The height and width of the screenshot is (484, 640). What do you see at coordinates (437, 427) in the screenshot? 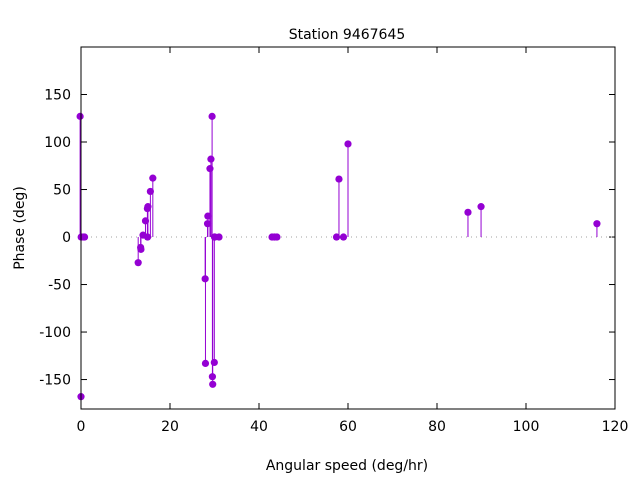
I see `x-tick-label: 80` at bounding box center [437, 427].